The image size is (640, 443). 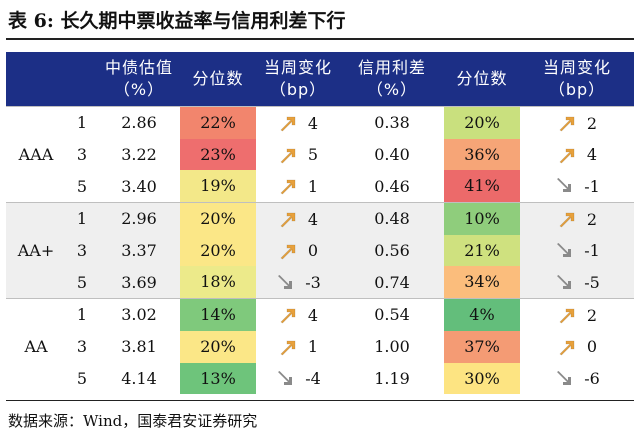 What do you see at coordinates (218, 154) in the screenshot?
I see `yield-percentile-cell: 23%` at bounding box center [218, 154].